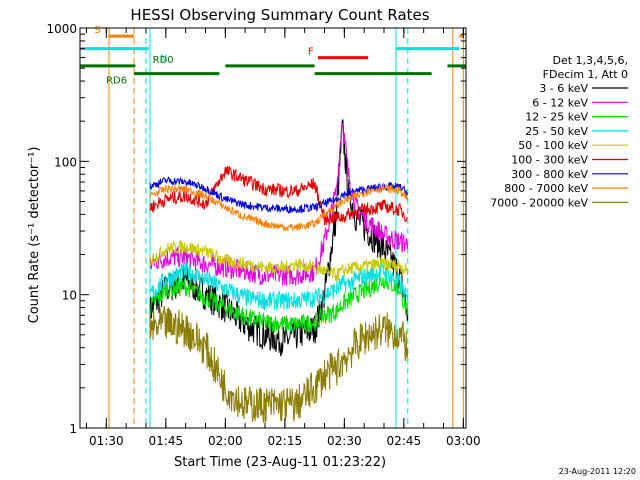 This screenshot has width=640, height=480. I want to click on x-tick-label: 02:00, so click(225, 441).